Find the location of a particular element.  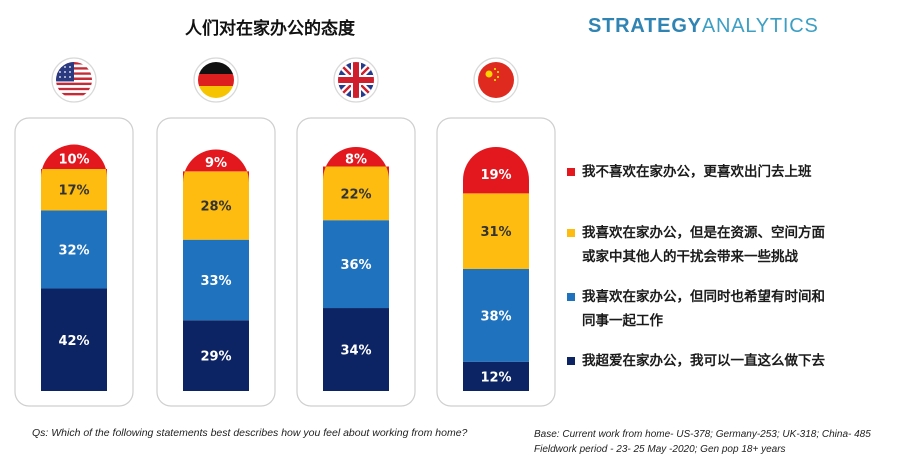

country-column: 29% 33% 28% 9% is located at coordinates (216, 232).